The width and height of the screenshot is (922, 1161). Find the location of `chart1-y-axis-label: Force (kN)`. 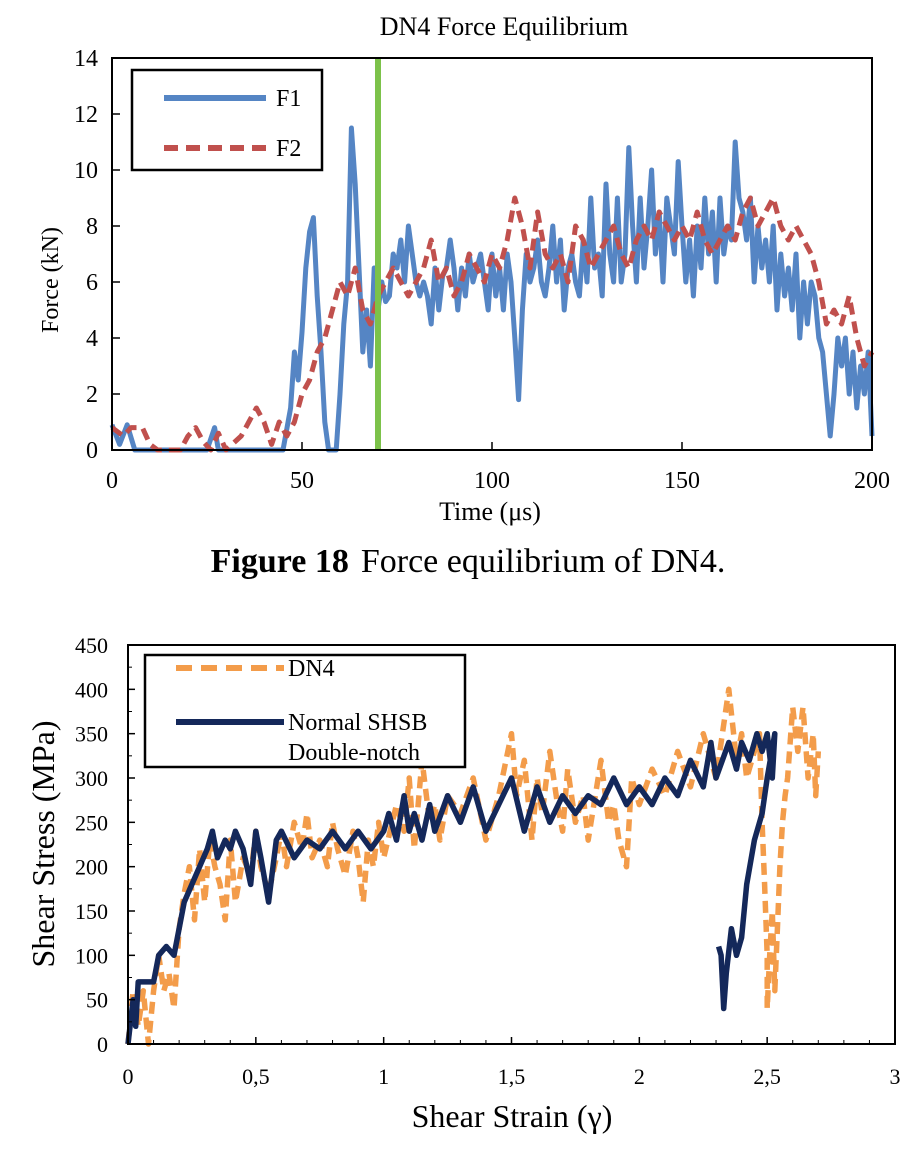

chart1-y-axis-label: Force (kN) is located at coordinates (51, 280).